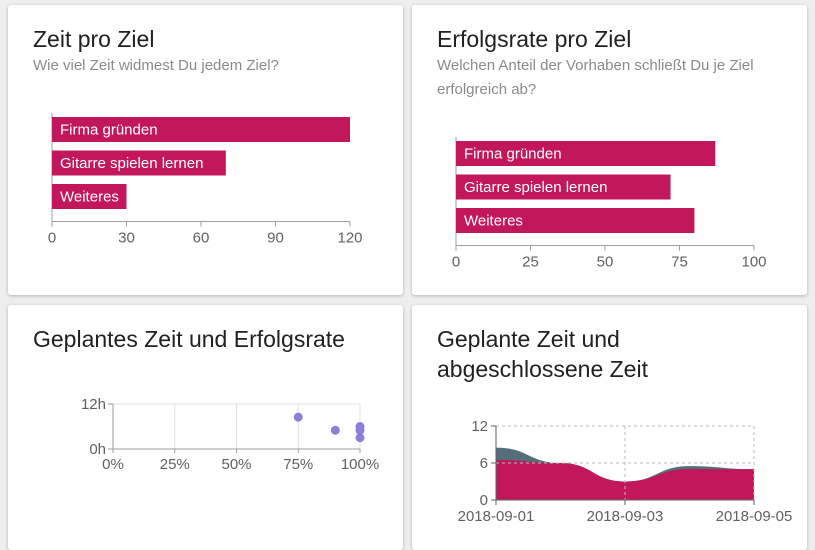 The height and width of the screenshot is (550, 815). What do you see at coordinates (156, 65) in the screenshot?
I see `card-subtitle: Wie viel Zeit widmest Du jedem Ziel?` at bounding box center [156, 65].